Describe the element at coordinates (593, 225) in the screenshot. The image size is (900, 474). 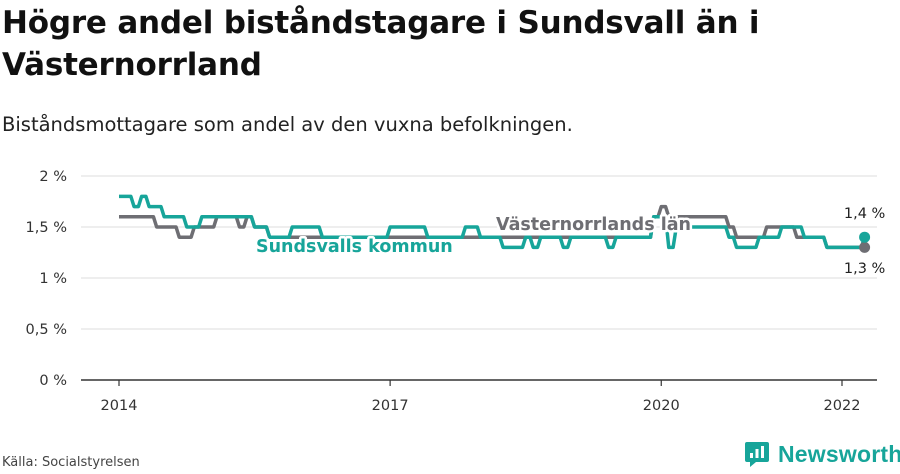
I see `series-label-vasternorrlands-lan: Västernorrlands län` at that location.